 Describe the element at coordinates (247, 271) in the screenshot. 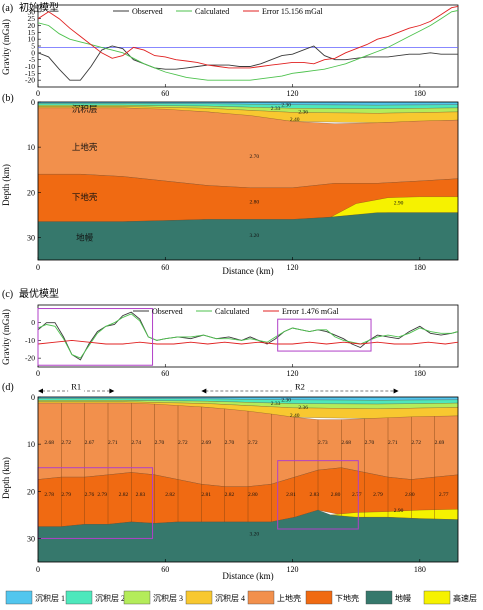

I see `panel-b-xlabel: Distance (km)` at that location.